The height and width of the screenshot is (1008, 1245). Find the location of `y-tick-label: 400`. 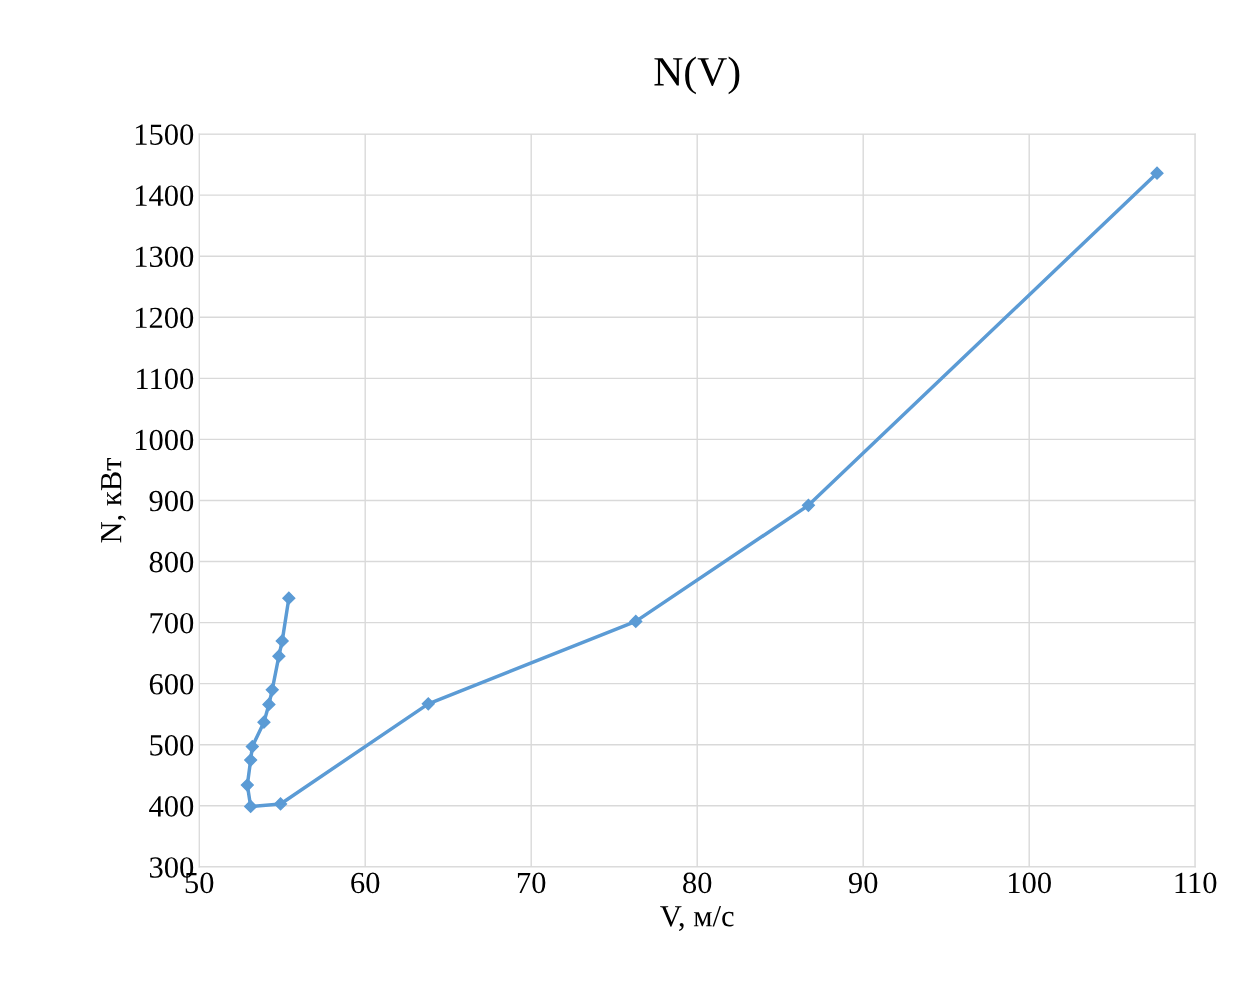

y-tick-label: 400 is located at coordinates (171, 806).